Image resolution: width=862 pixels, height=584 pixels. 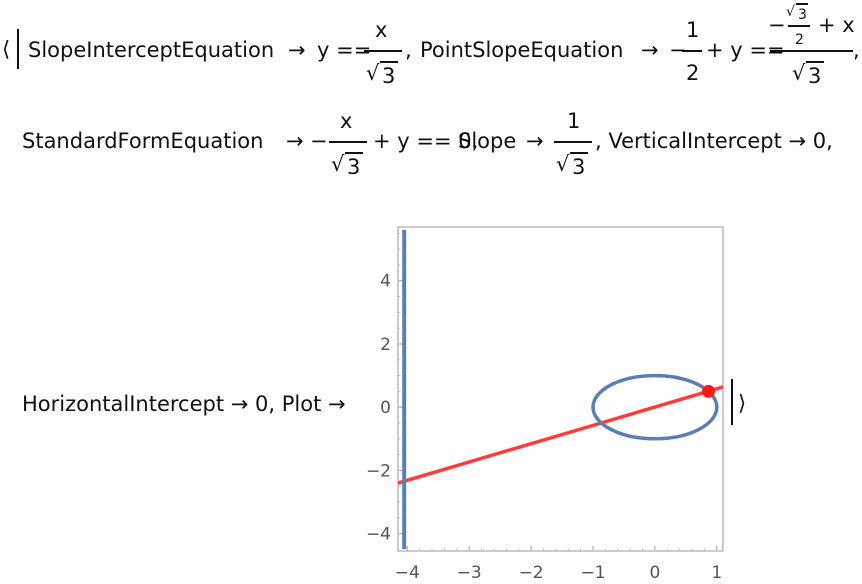 What do you see at coordinates (709, 391) in the screenshot?
I see `data-point` at bounding box center [709, 391].